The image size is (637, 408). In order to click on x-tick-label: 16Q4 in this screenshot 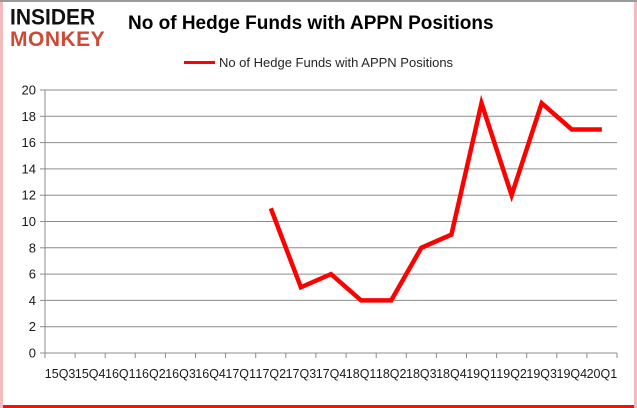, I will do `click(210, 374)`.